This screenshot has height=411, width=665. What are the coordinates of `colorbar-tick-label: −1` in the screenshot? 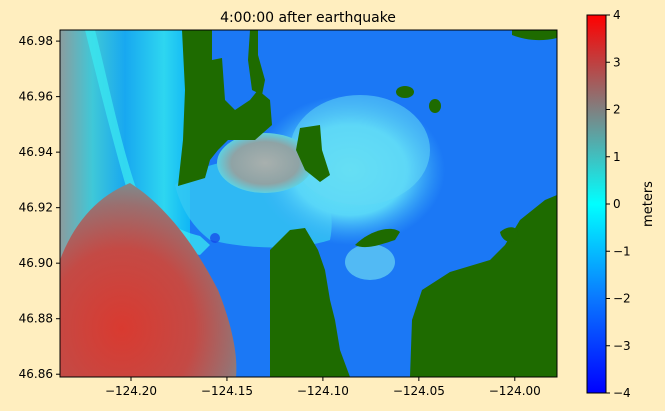 It's located at (622, 251).